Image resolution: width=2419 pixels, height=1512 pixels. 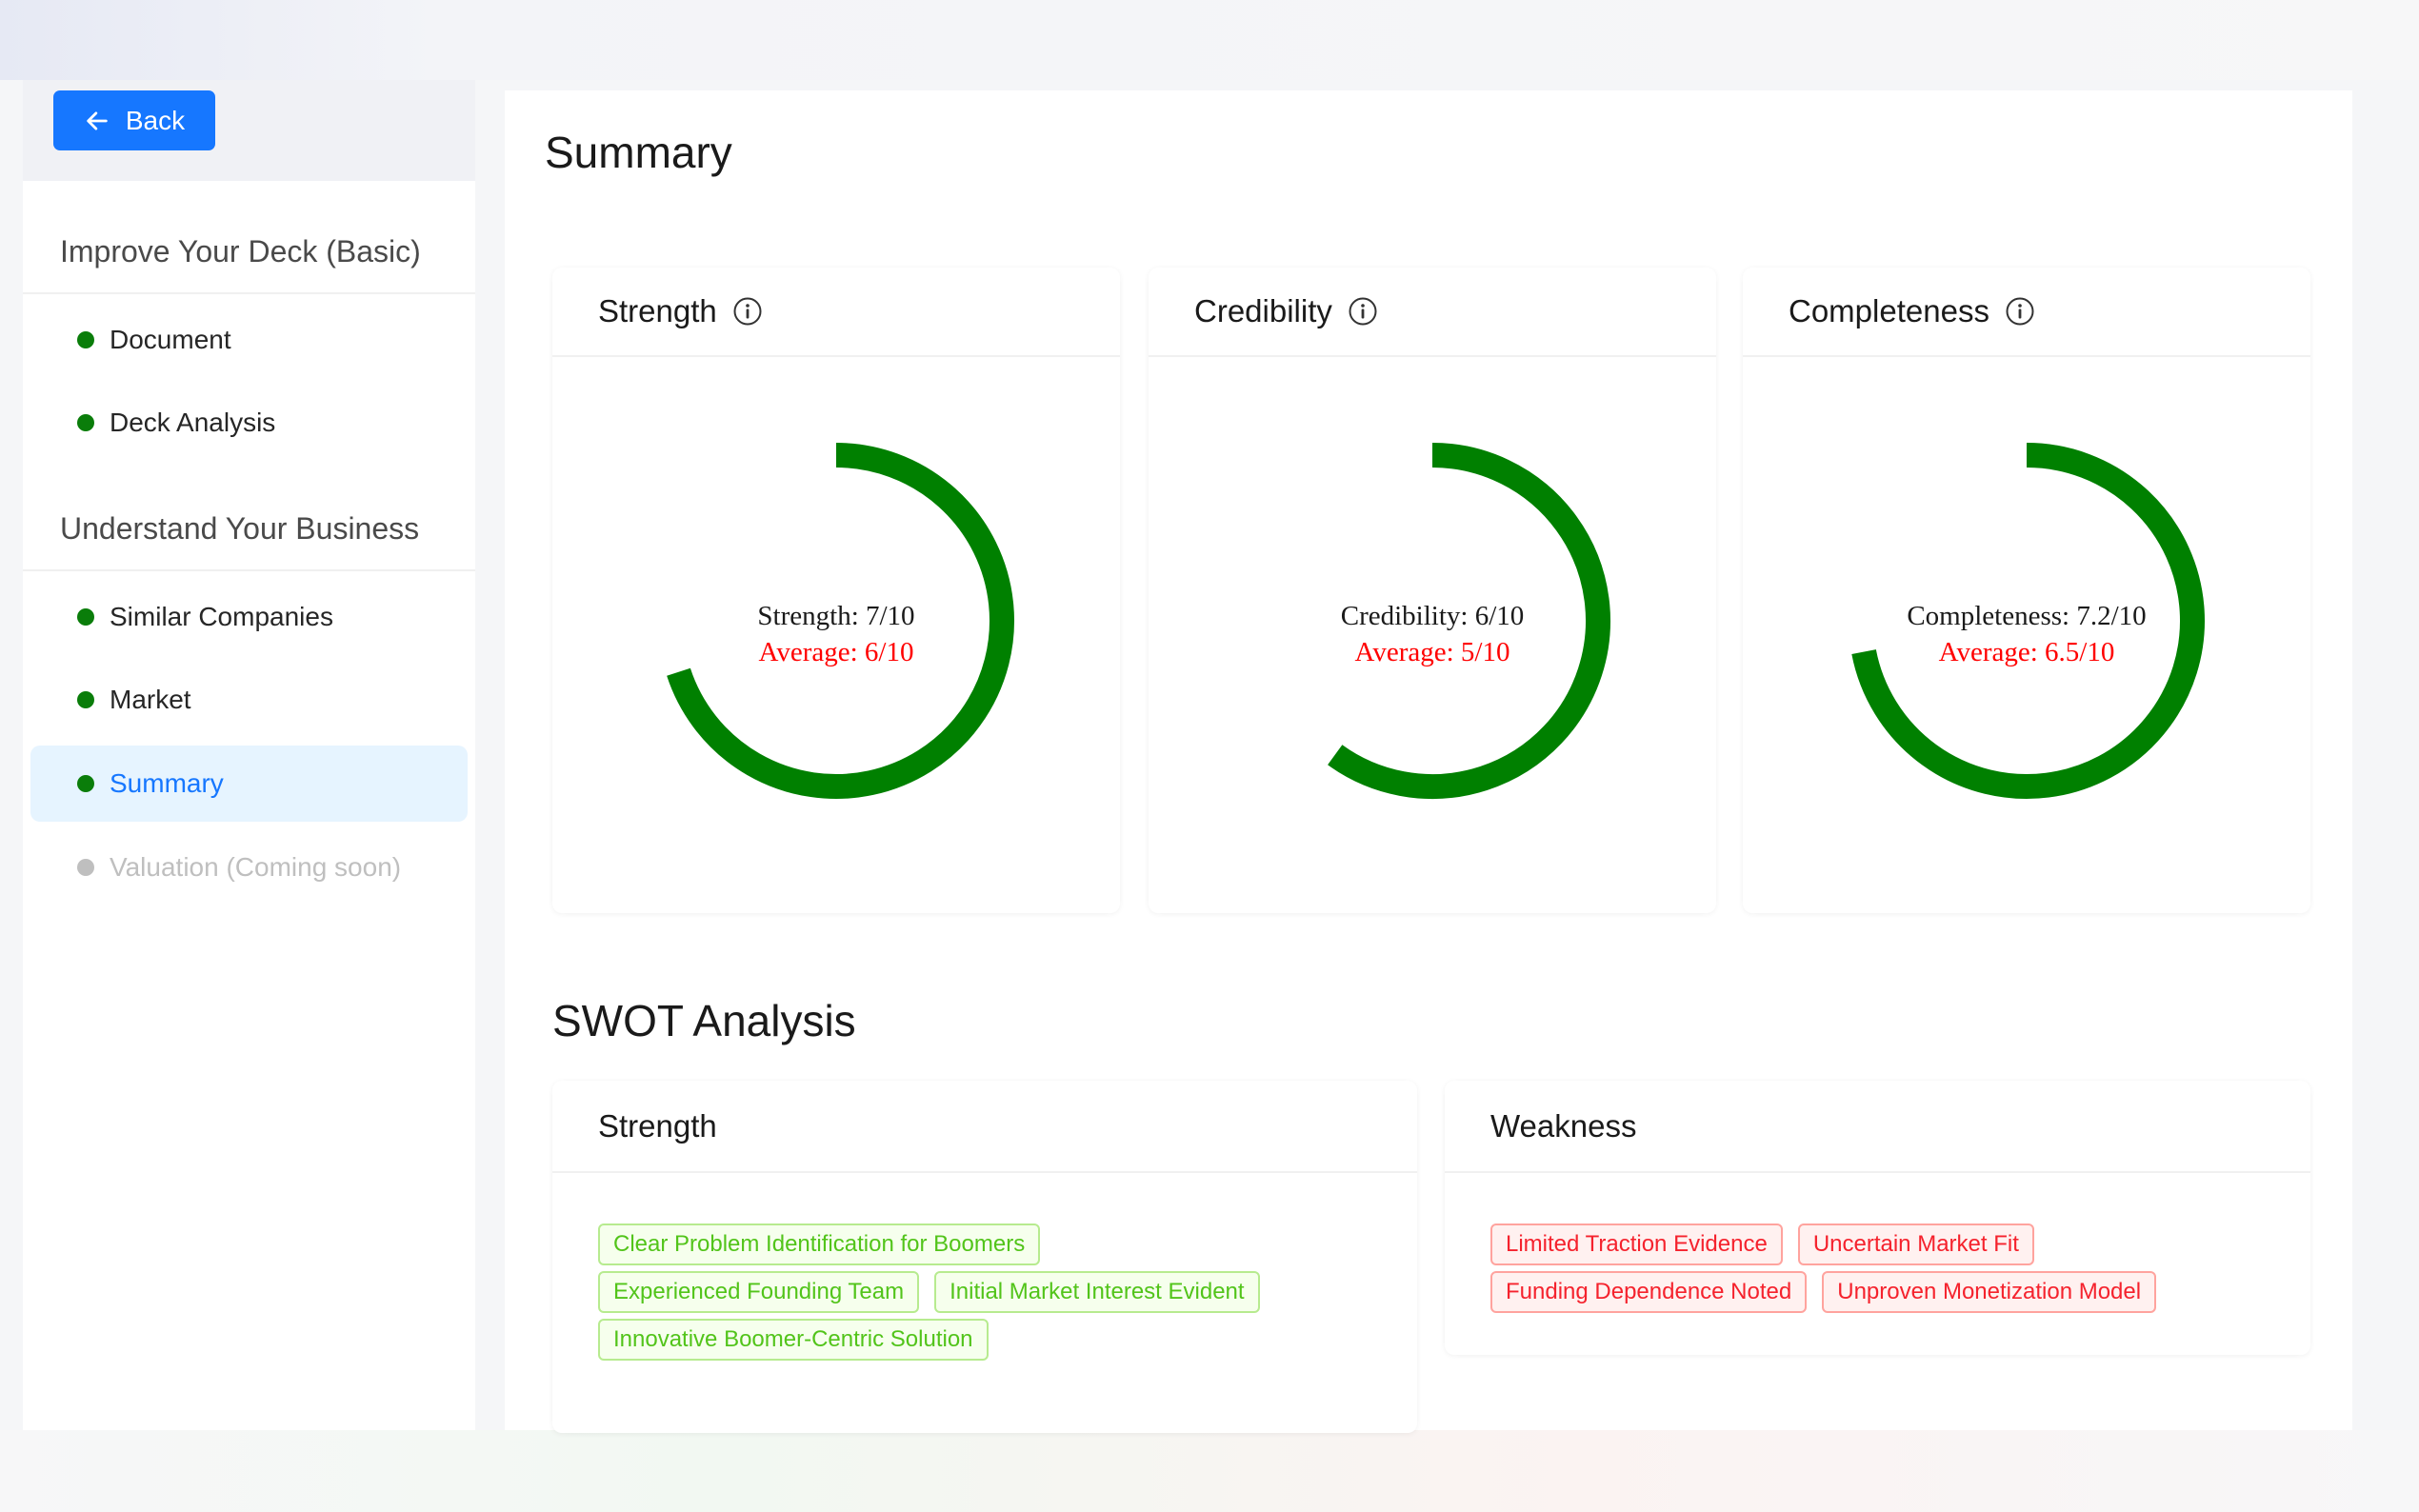 I want to click on card-title: Weakness, so click(x=1563, y=1125).